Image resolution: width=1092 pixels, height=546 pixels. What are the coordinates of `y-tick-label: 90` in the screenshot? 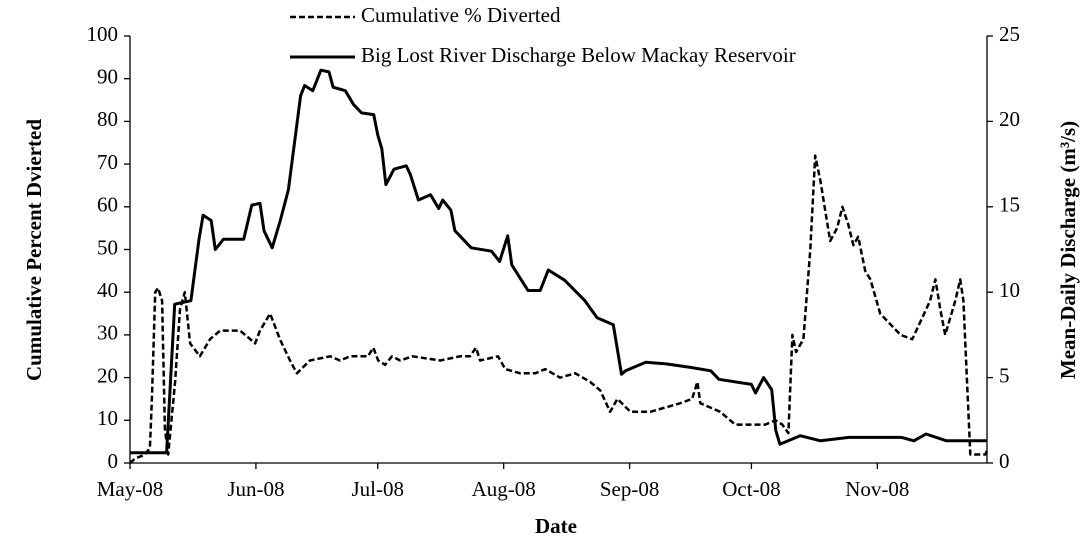 It's located at (107, 77).